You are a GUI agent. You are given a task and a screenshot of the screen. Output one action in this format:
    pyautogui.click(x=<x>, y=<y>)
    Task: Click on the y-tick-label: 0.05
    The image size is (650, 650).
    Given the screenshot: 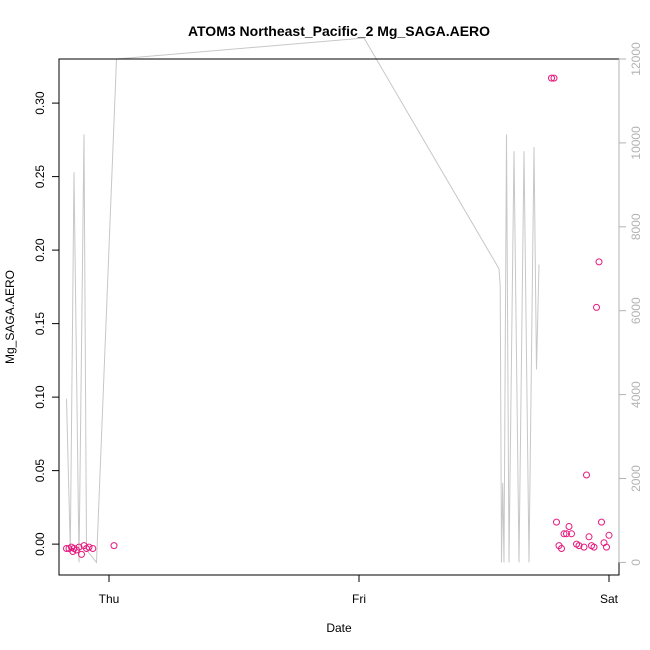 What is the action you would take?
    pyautogui.click(x=40, y=471)
    